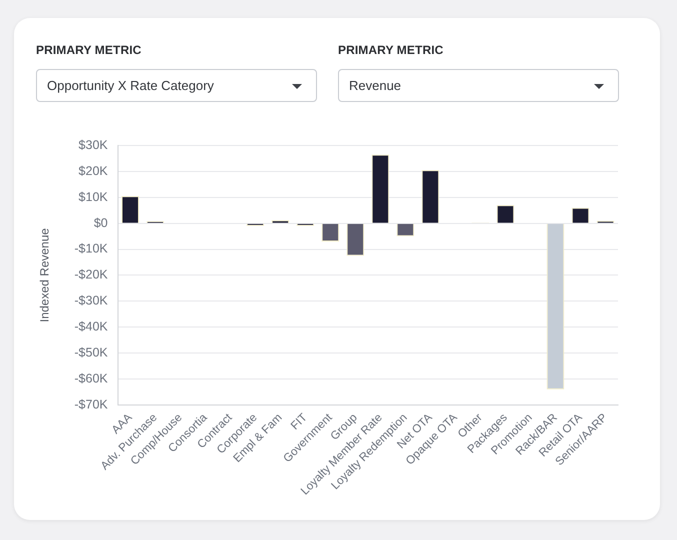 This screenshot has height=540, width=677. I want to click on y-tick-label: $30K, so click(93, 145).